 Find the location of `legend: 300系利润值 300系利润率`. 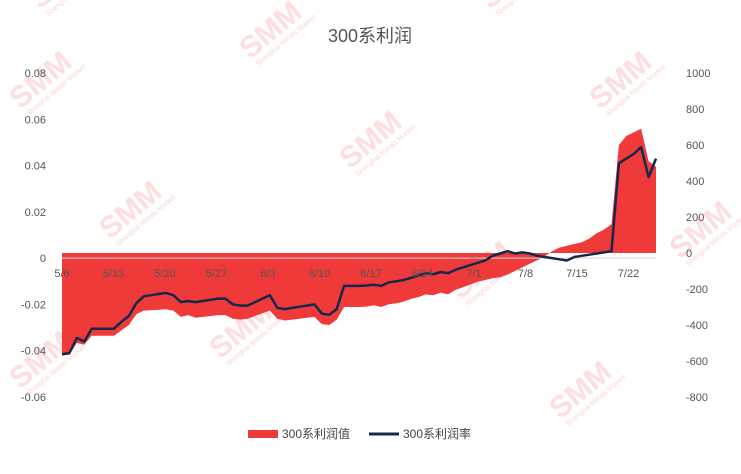

legend: 300系利润值 300系利润率 is located at coordinates (359, 433).